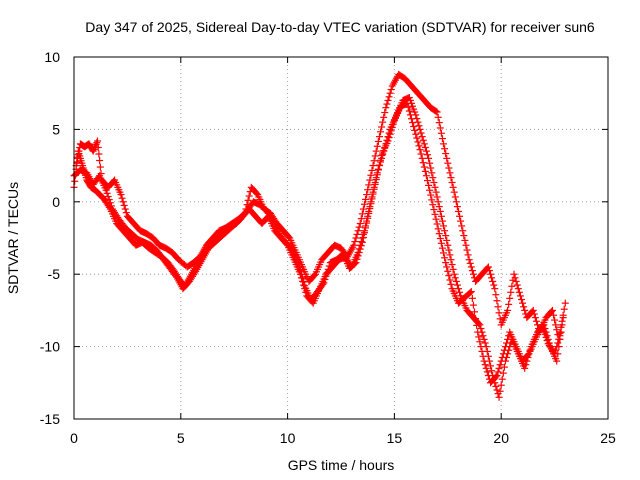 The width and height of the screenshot is (640, 480). What do you see at coordinates (50, 347) in the screenshot?
I see `y-tick-label: -10` at bounding box center [50, 347].